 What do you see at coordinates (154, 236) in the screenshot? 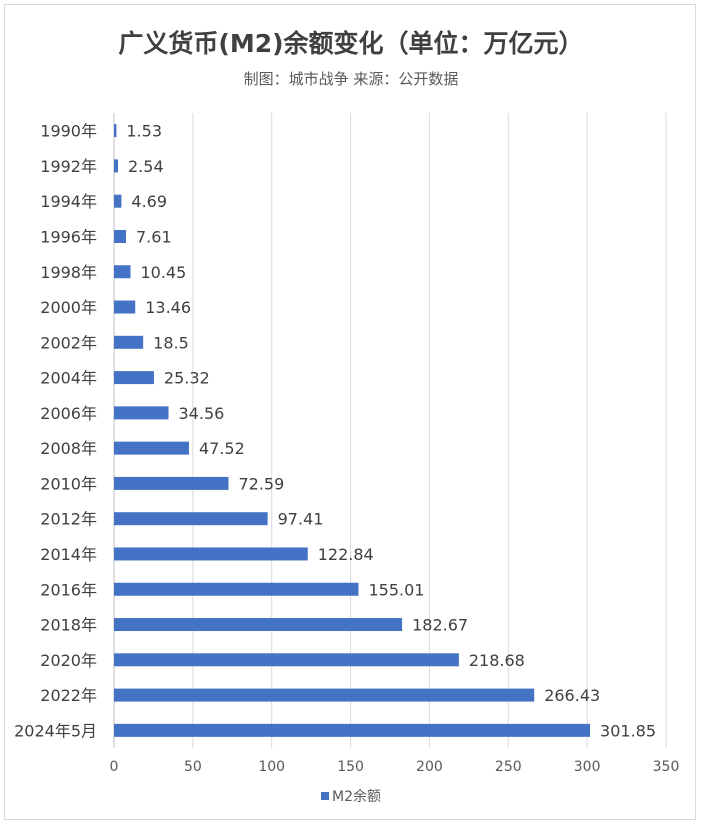
I see `data-label: 7.61` at bounding box center [154, 236].